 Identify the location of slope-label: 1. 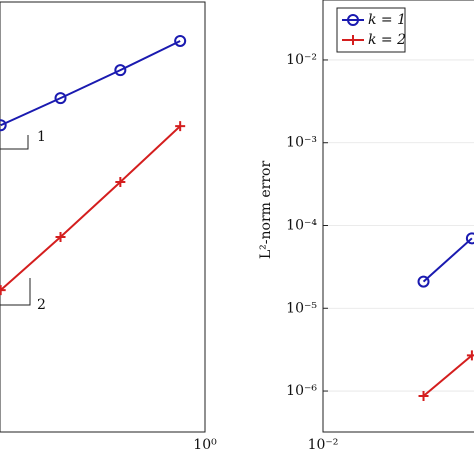
(41, 137).